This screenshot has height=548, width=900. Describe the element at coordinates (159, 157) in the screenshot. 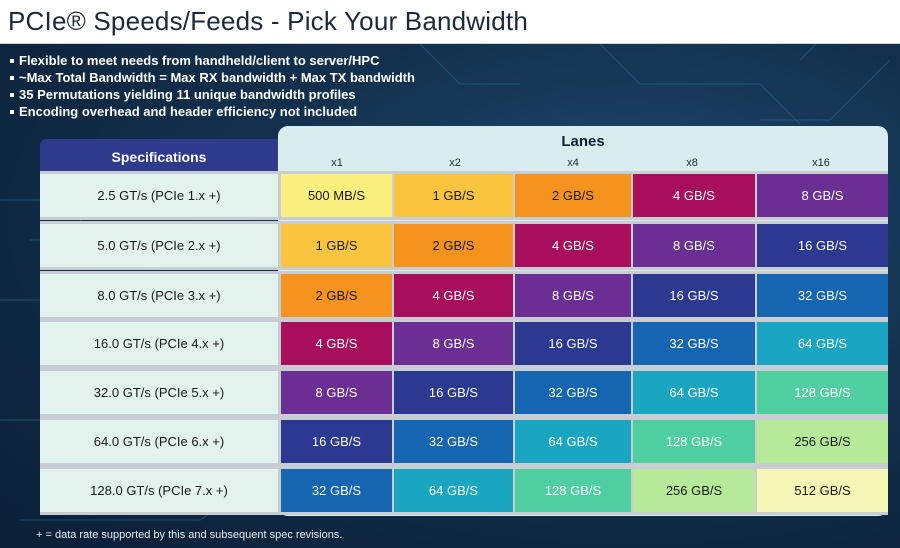

I see `specifications-header: Specifications` at that location.